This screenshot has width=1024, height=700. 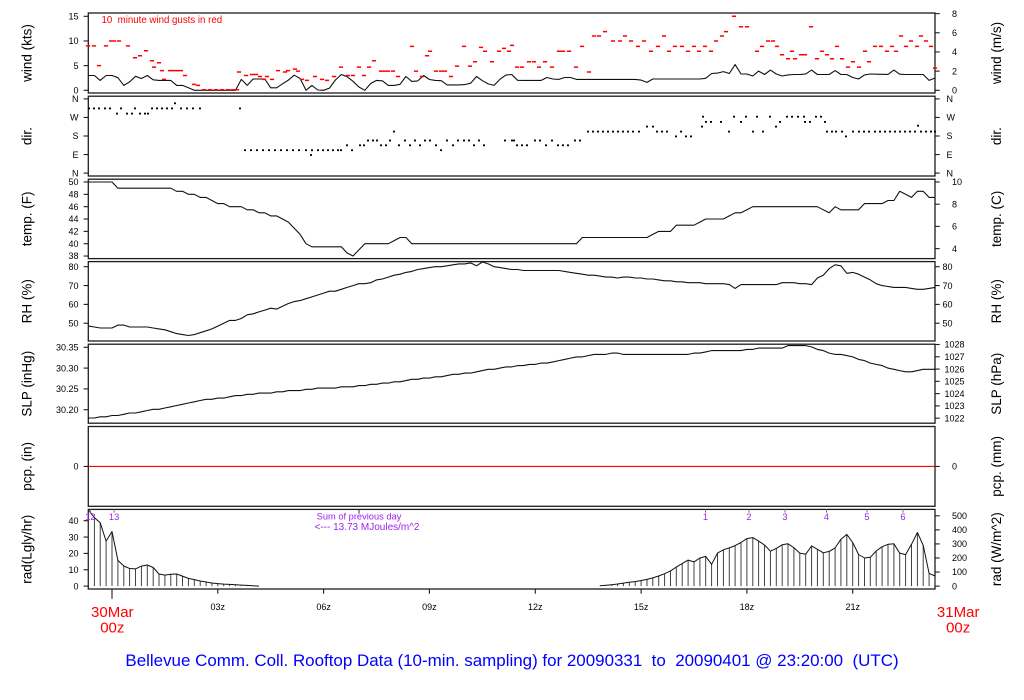 What do you see at coordinates (996, 384) in the screenshot?
I see `svg-text: SLP (hPa)` at bounding box center [996, 384].